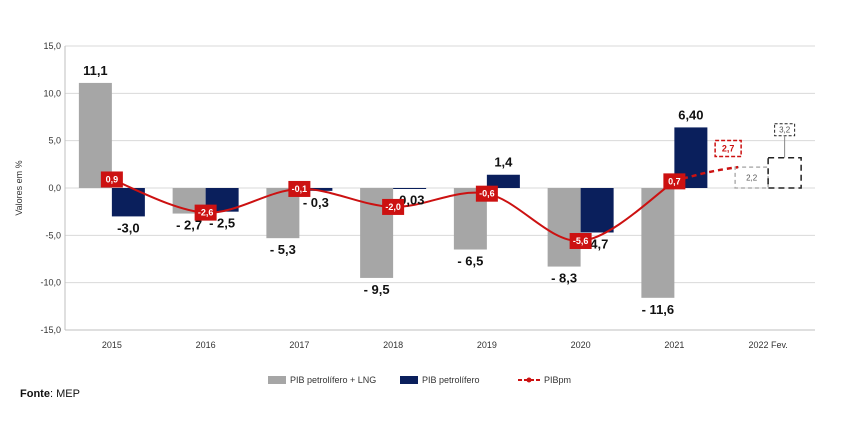 The image size is (841, 426). I want to click on x-tick-label: 2019, so click(487, 345).